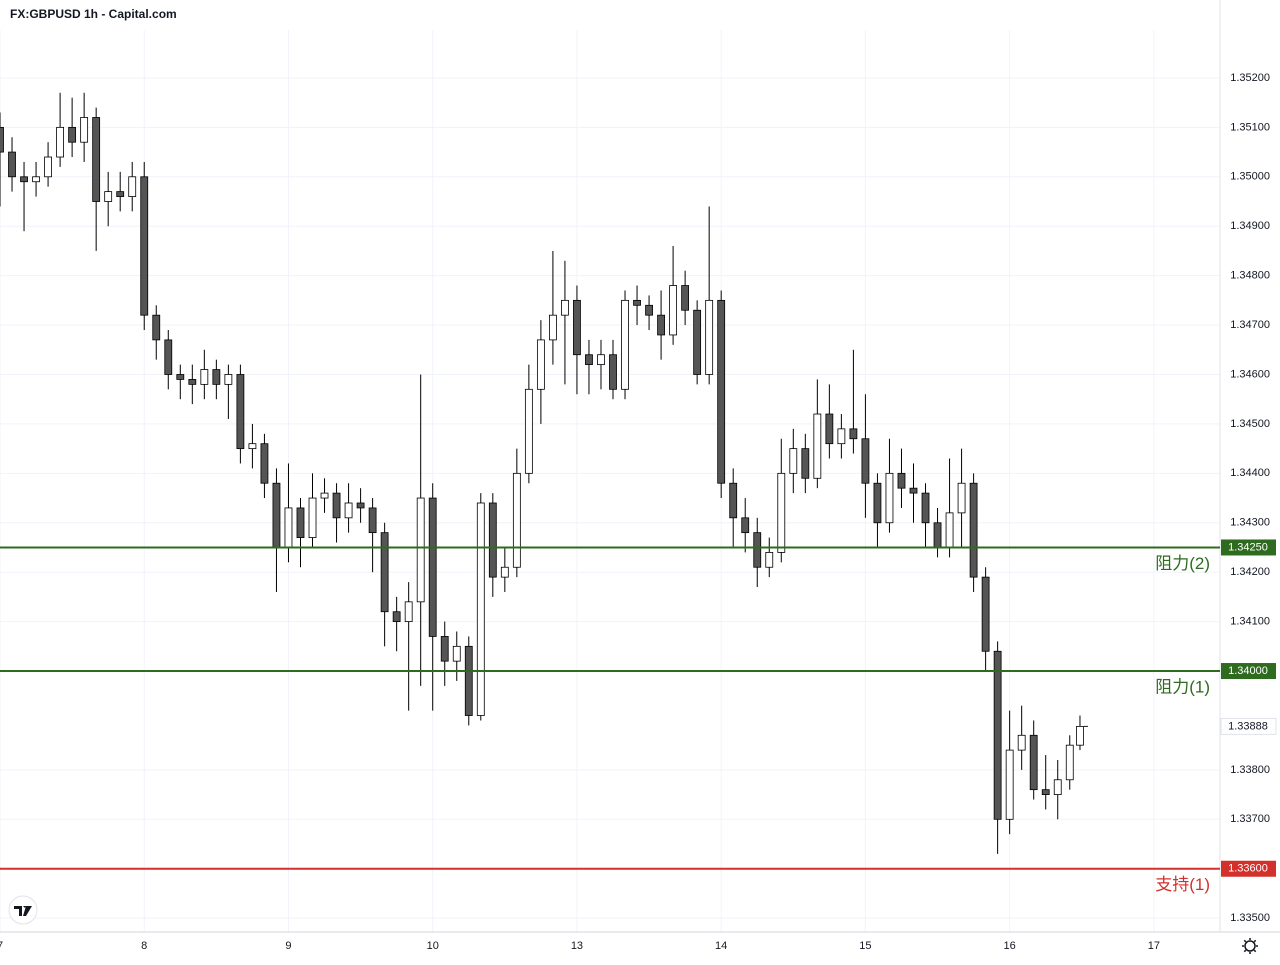 The image size is (1280, 965). Describe the element at coordinates (1250, 226) in the screenshot. I see `y-tick-label: 1.34900` at that location.